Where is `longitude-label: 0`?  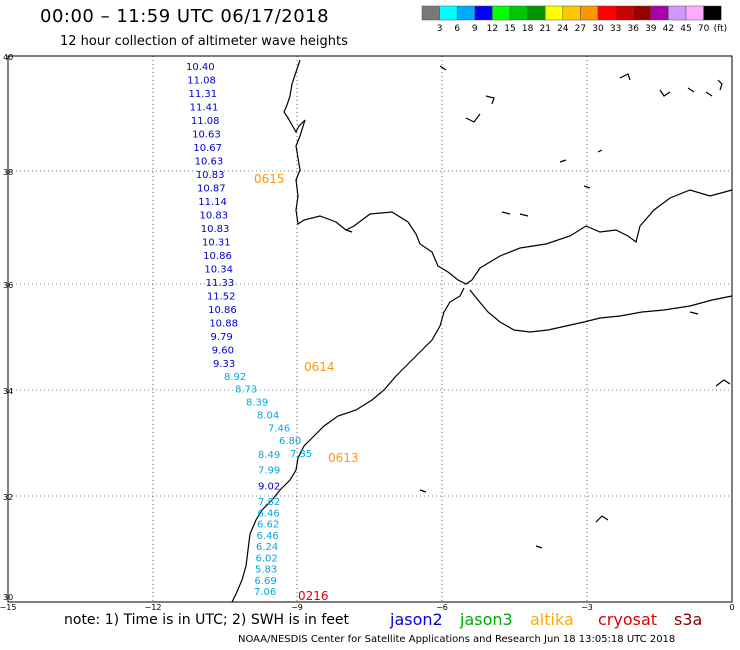
longitude-label: 0 is located at coordinates (731, 607).